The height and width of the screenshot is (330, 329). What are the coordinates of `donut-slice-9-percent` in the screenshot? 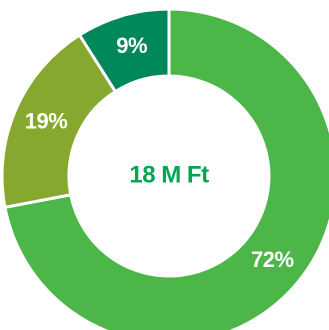 It's located at (124, 50).